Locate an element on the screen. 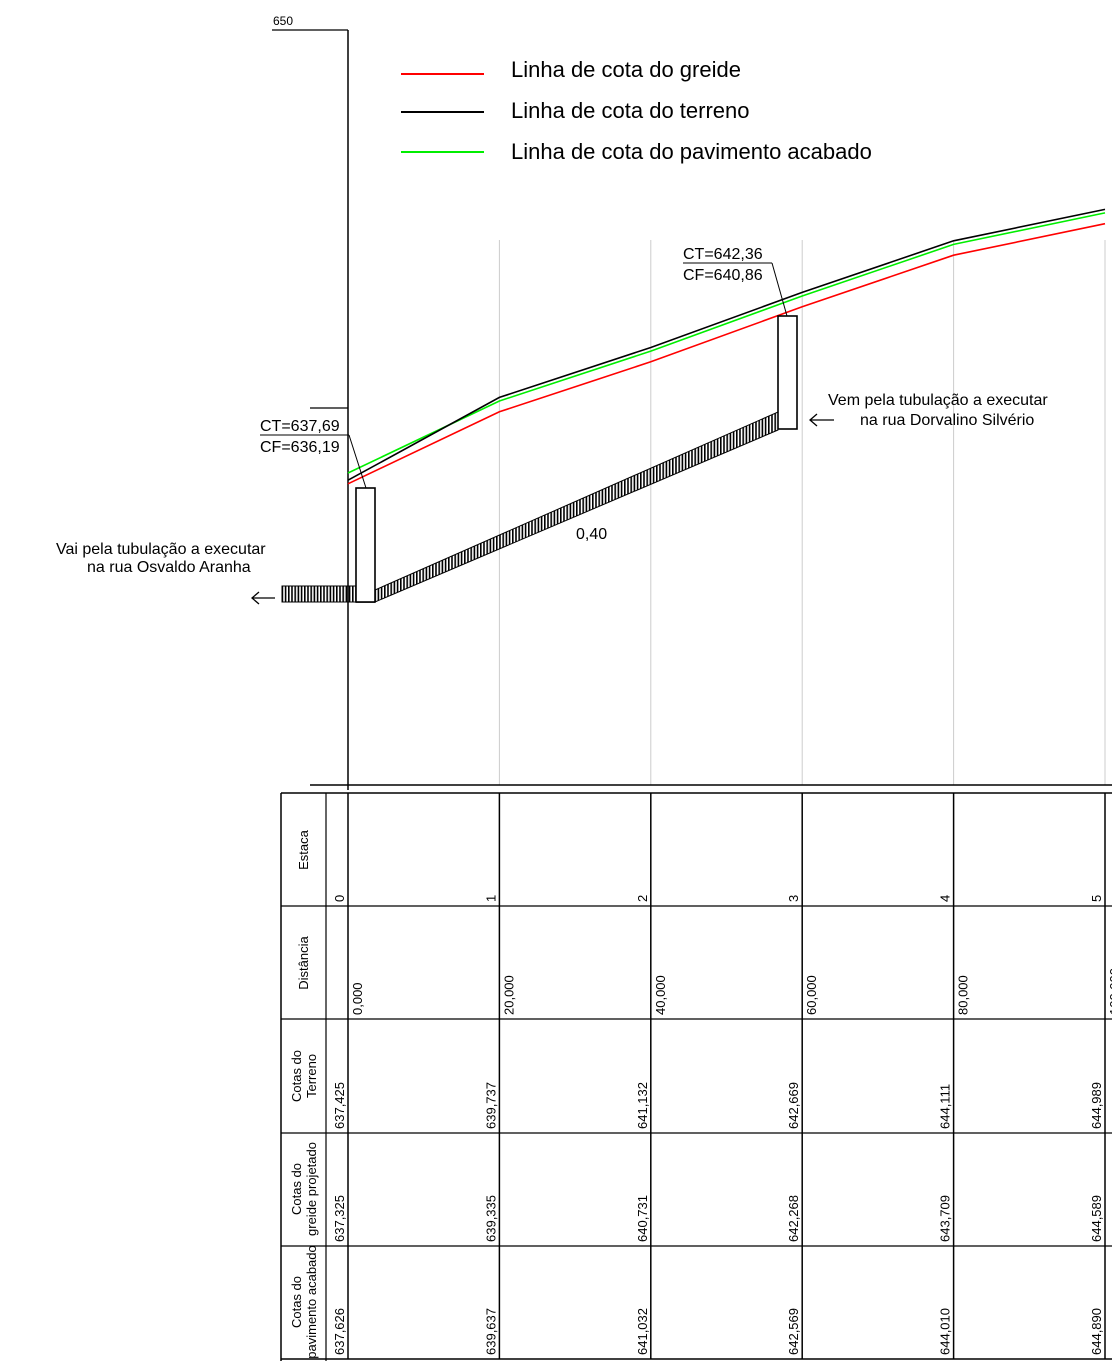 This screenshot has width=1112, height=1361. cell-terreno-4: 644,111 is located at coordinates (945, 1106).